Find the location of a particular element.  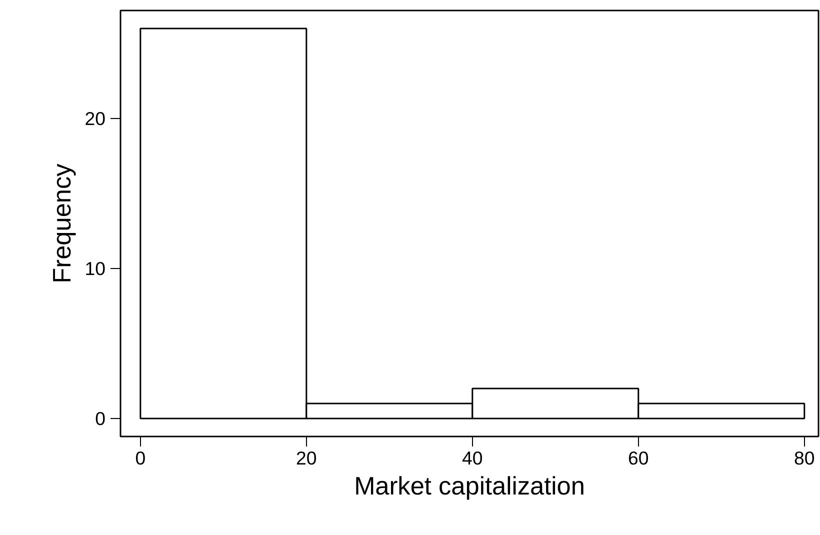

x-axis-title: Market capitalization is located at coordinates (469, 486).